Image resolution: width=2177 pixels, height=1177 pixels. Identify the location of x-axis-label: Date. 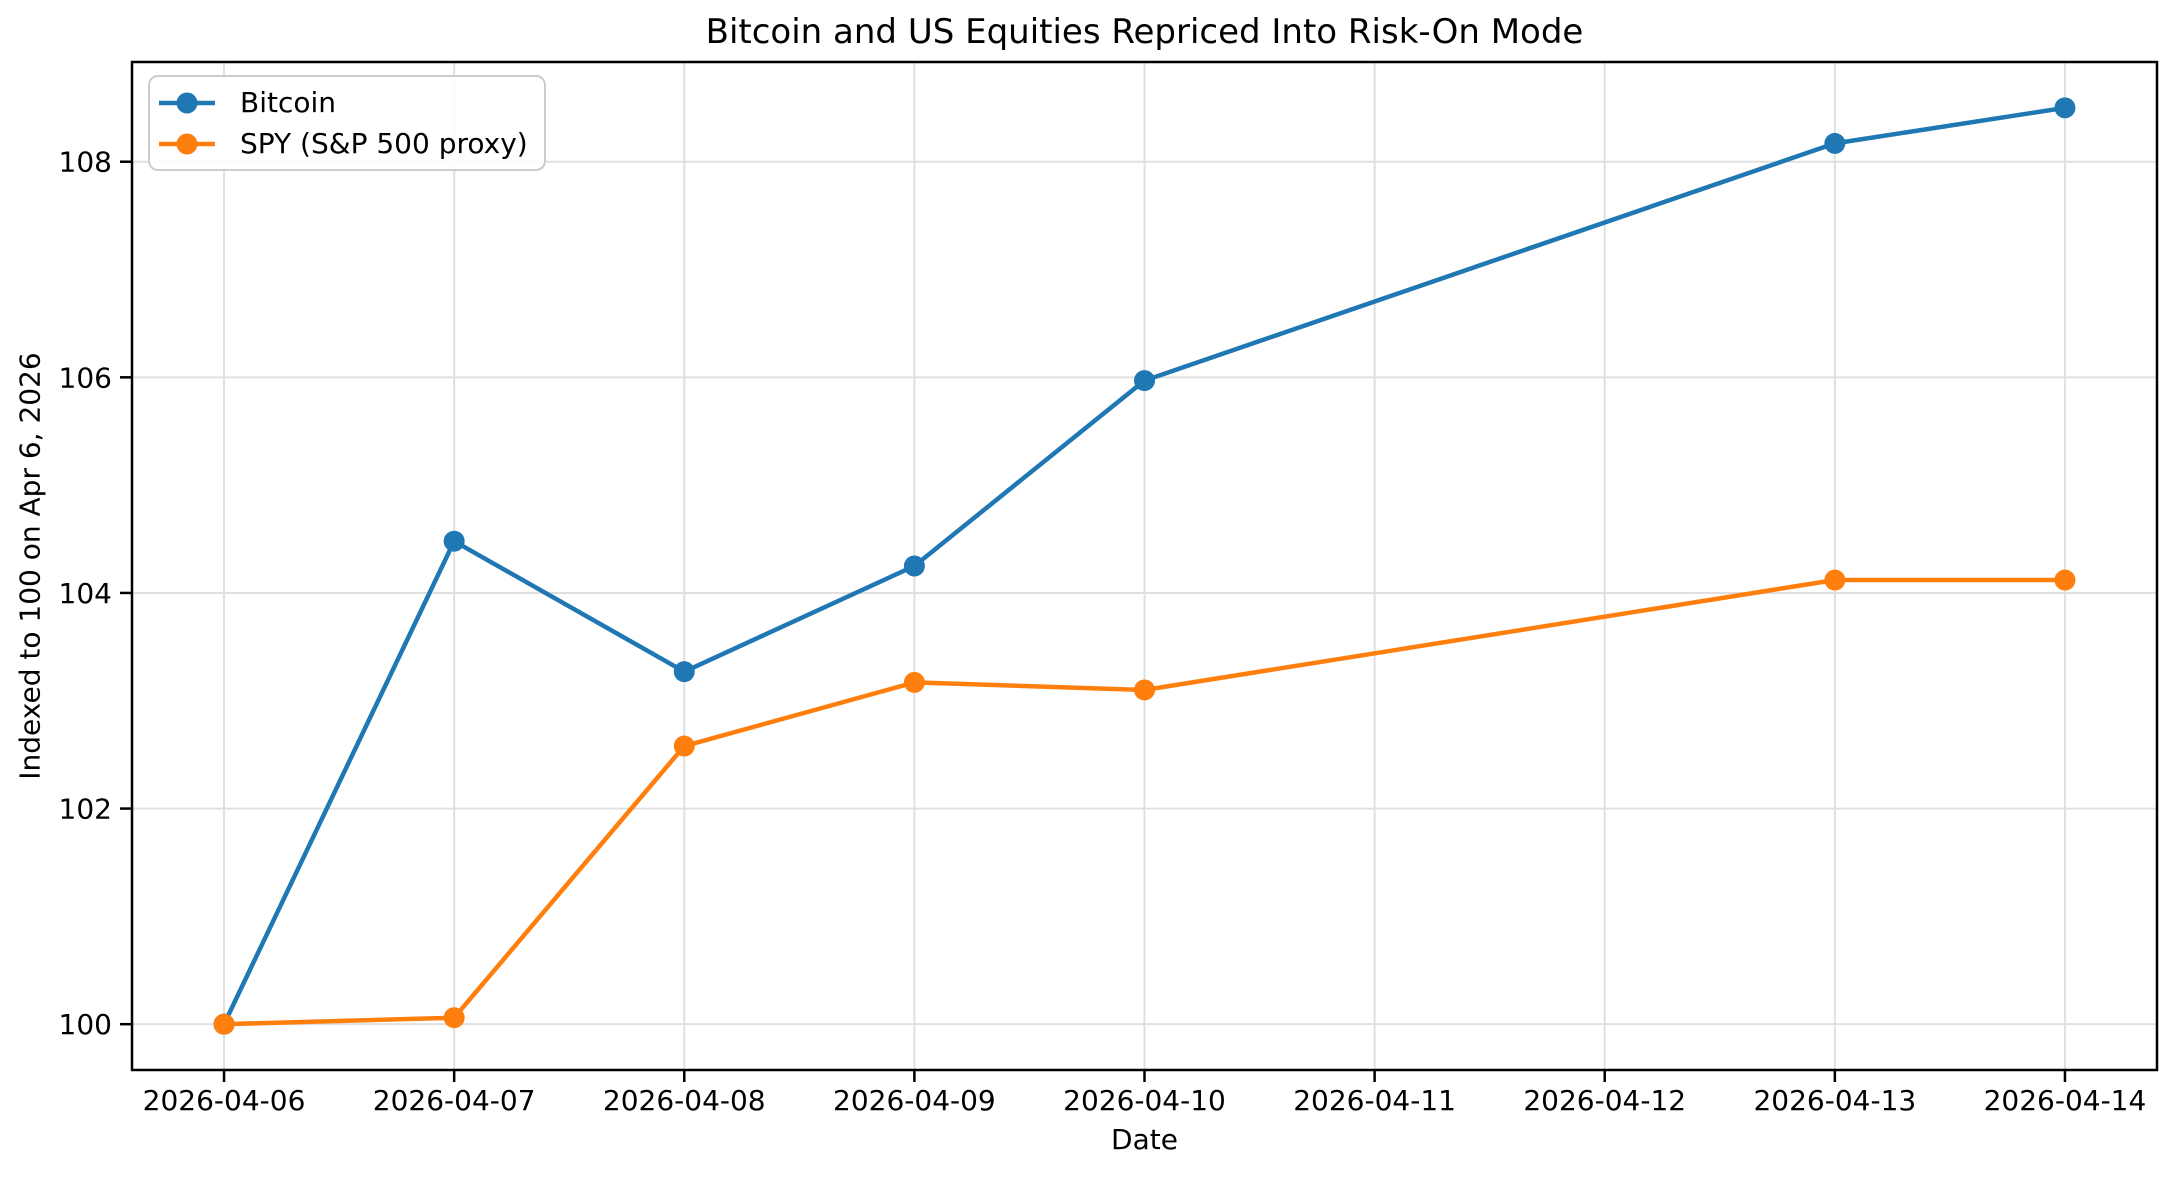
(1144, 1139).